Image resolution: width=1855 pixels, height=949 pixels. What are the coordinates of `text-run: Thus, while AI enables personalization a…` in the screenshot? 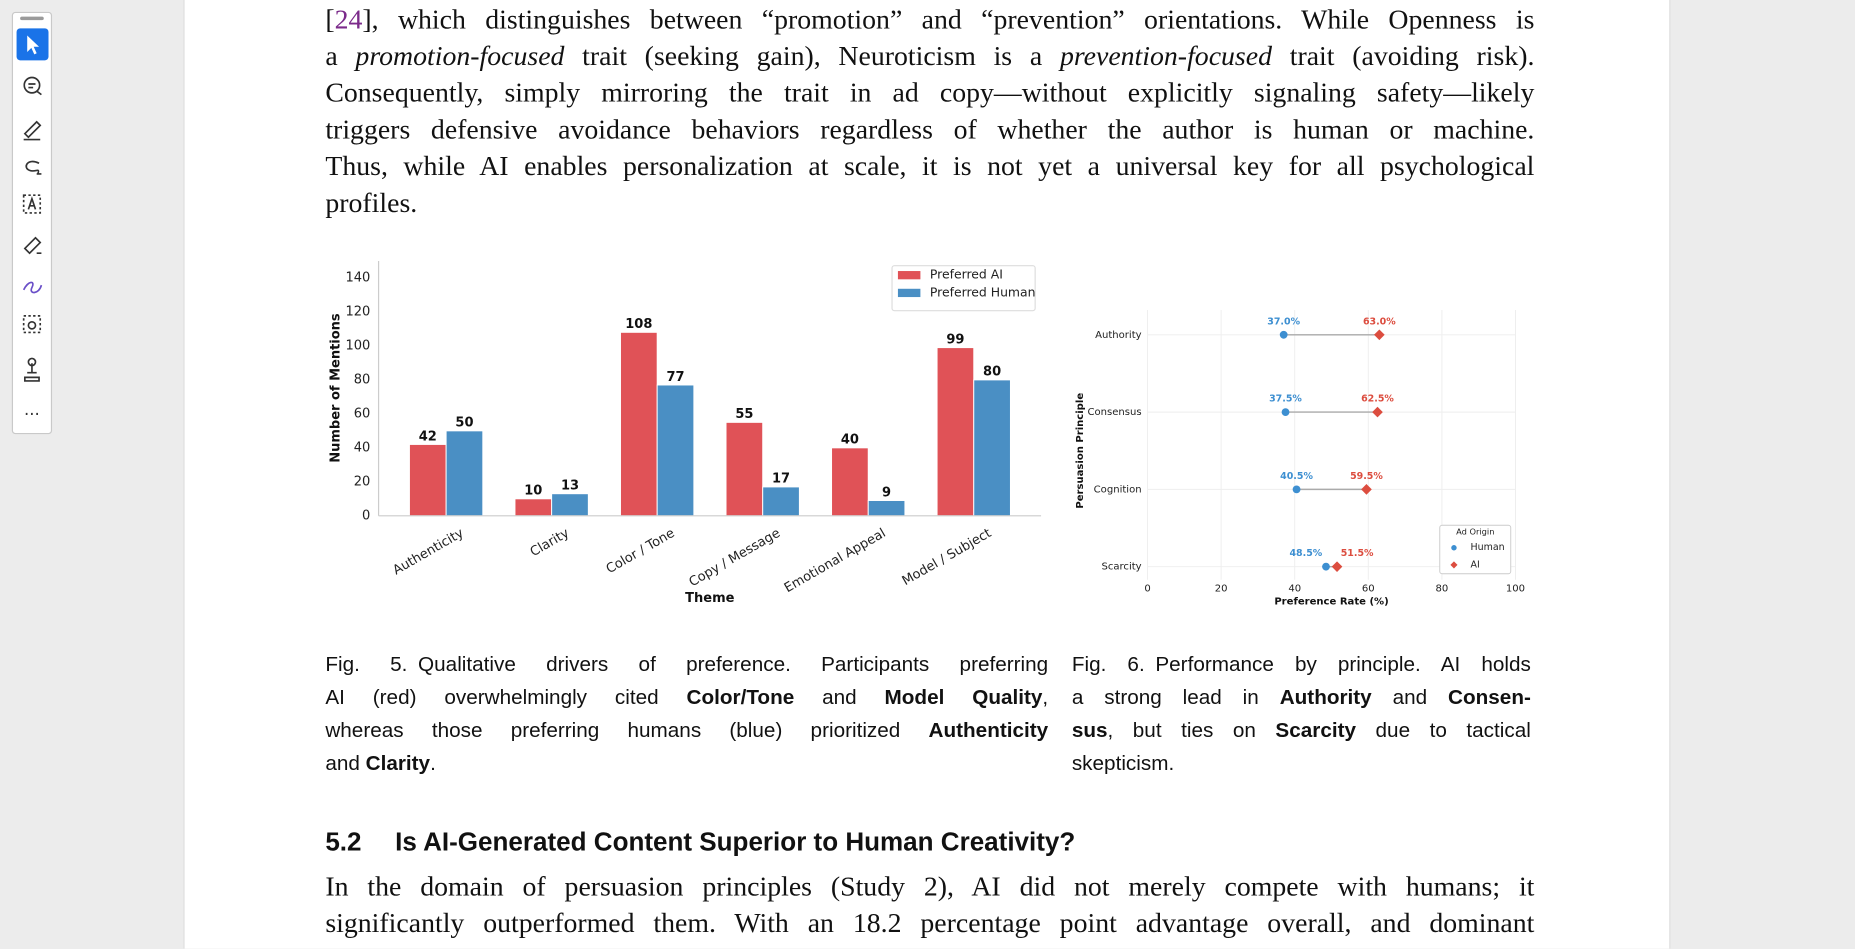 It's located at (930, 166).